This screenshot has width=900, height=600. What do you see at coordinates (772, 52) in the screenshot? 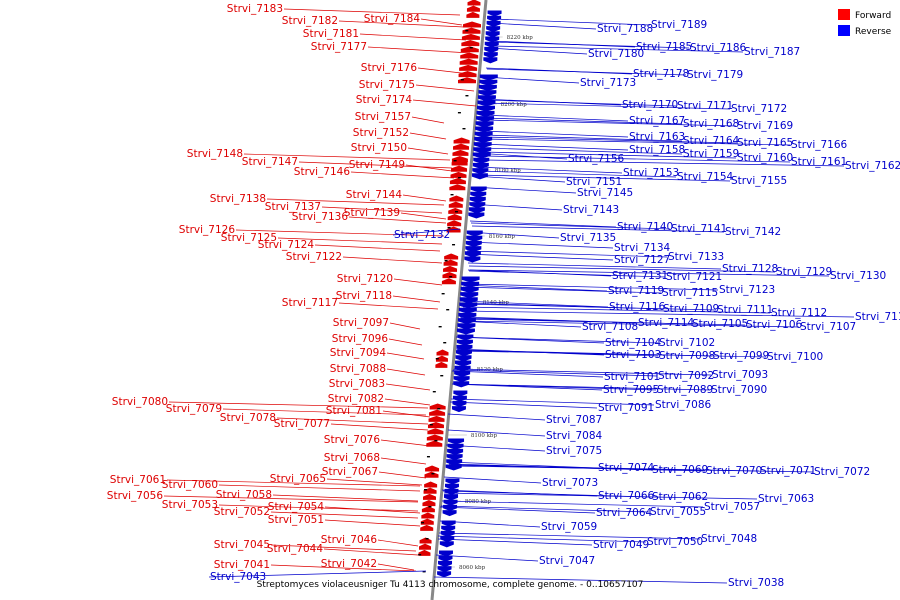
I see `reverse-gene-label: Strvi_7187` at bounding box center [772, 52].